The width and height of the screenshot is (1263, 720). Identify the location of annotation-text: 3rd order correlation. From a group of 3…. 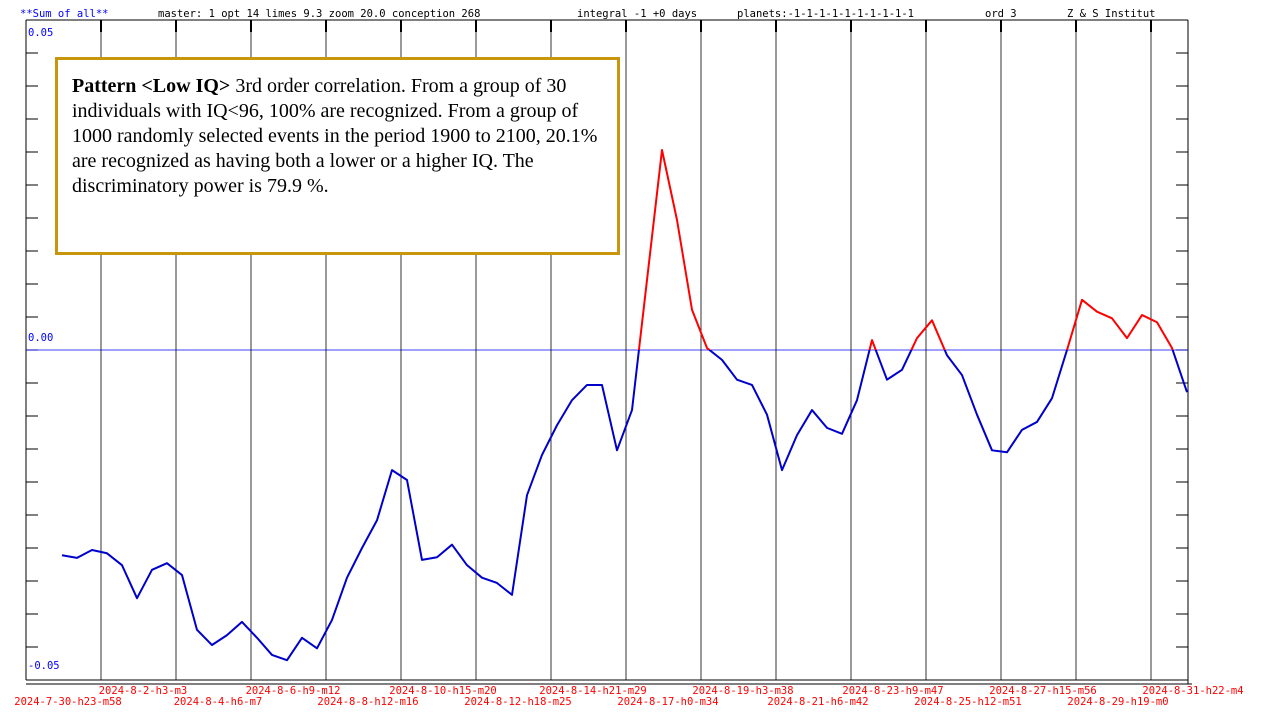
(335, 136).